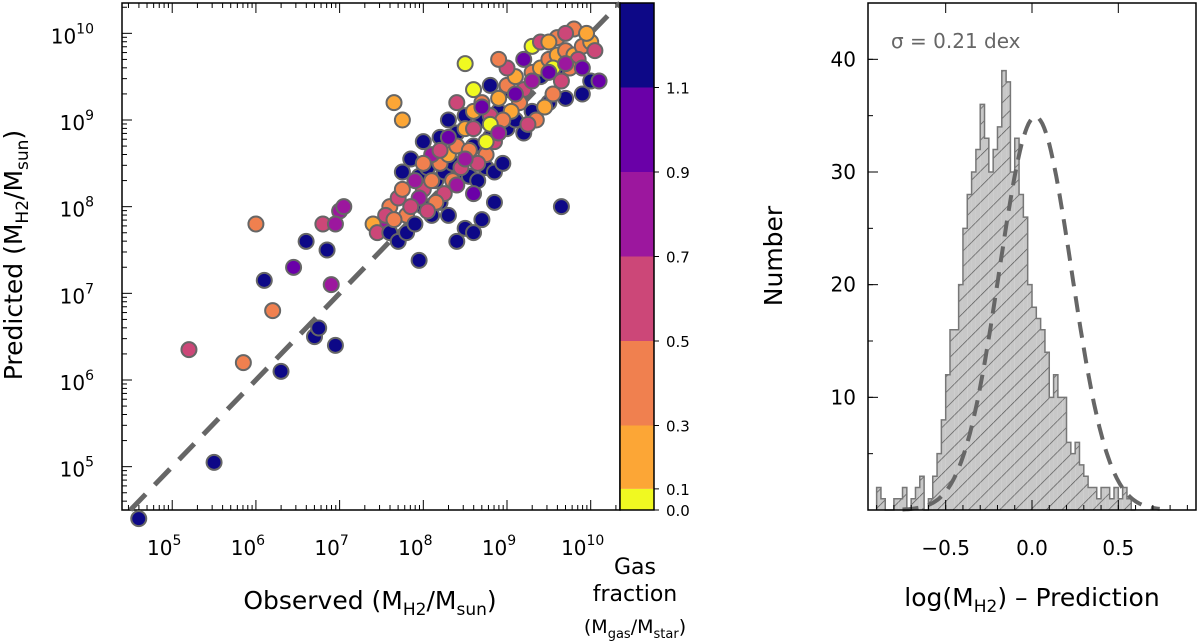 Image resolution: width=1200 pixels, height=643 pixels. I want to click on hist-x-tick-label: 0.5, so click(1118, 548).